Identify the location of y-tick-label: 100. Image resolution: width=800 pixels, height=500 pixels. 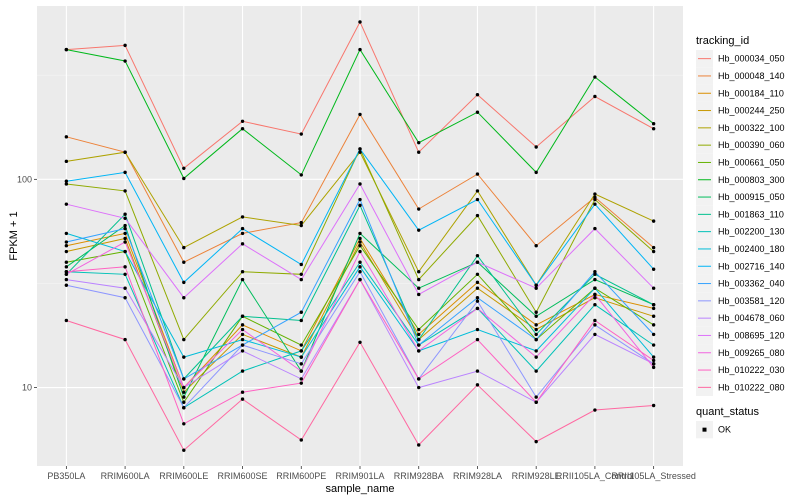
(24, 179).